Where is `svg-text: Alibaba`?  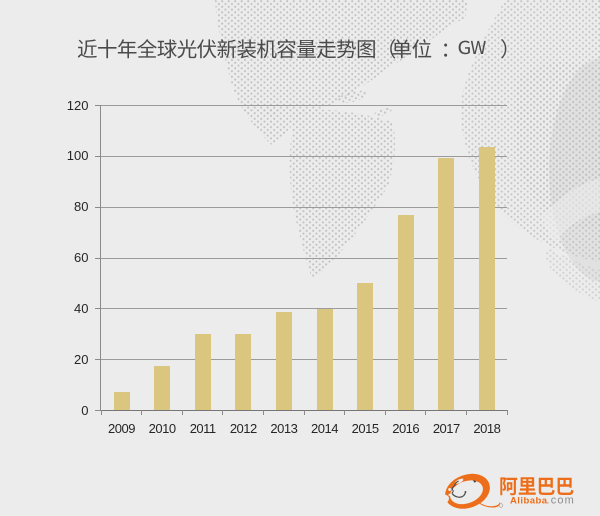 svg-text: Alibaba is located at coordinates (529, 501).